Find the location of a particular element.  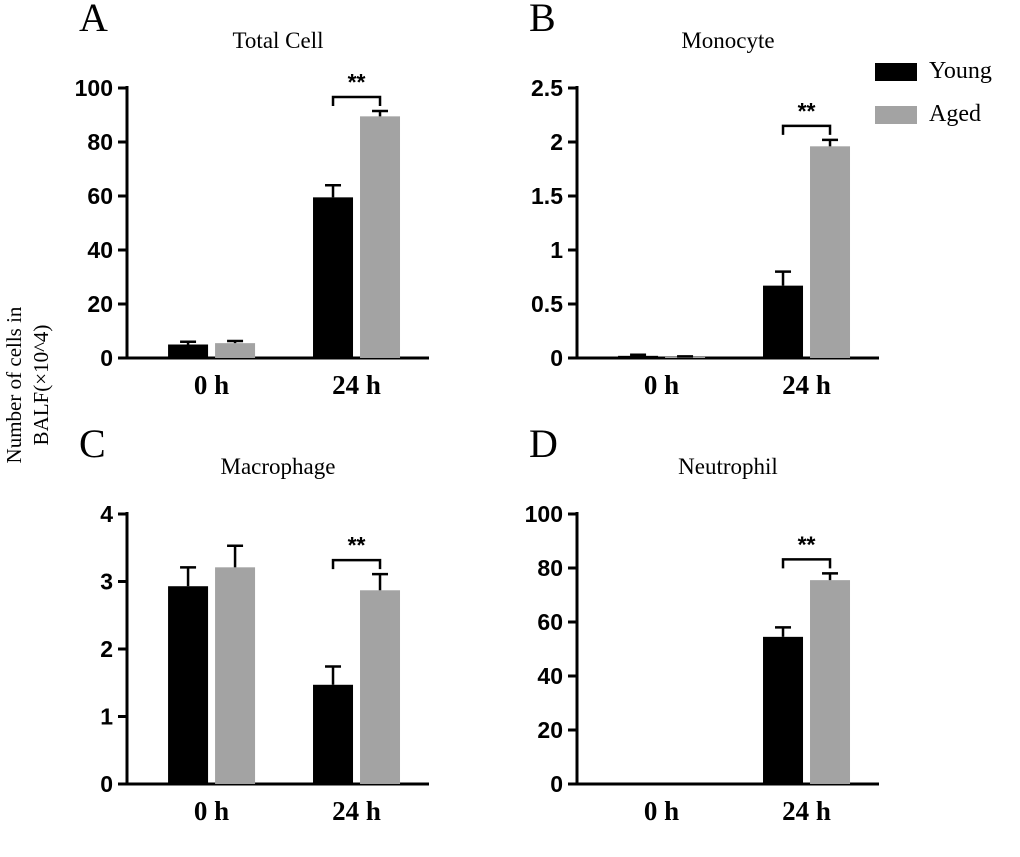

bar-chart-macrophage: 0 1 2 3 4 0 h 24 h ** is located at coordinates (264, 663).